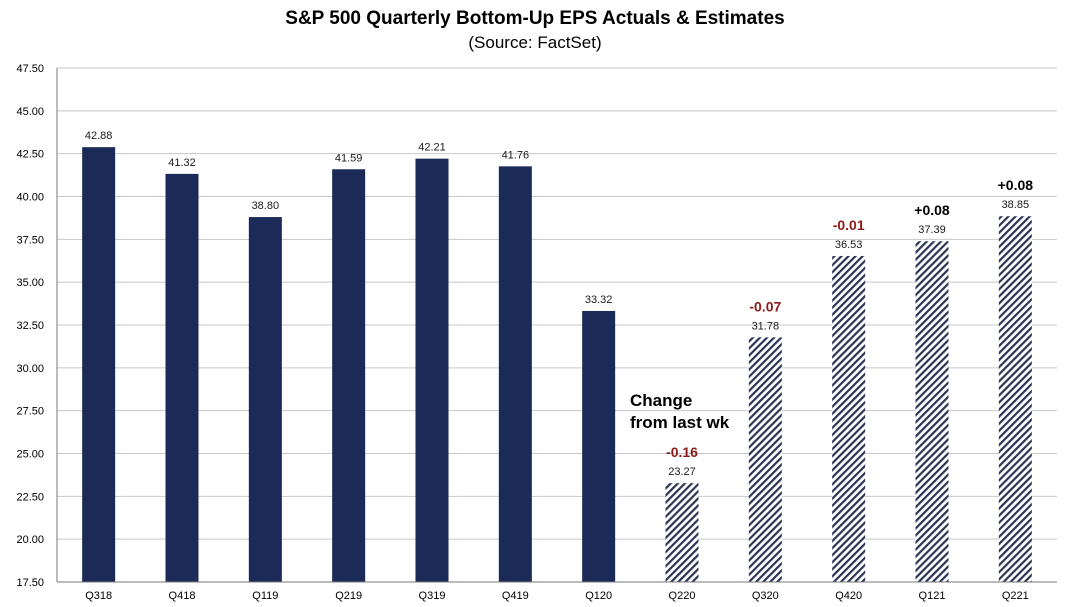 The height and width of the screenshot is (607, 1071). I want to click on value-label-q220: 23.27, so click(682, 472).